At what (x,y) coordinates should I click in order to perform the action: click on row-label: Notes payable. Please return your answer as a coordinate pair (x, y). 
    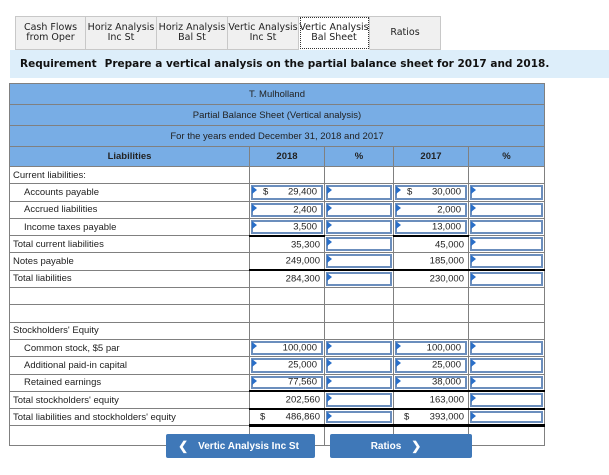
    Looking at the image, I should click on (129, 261).